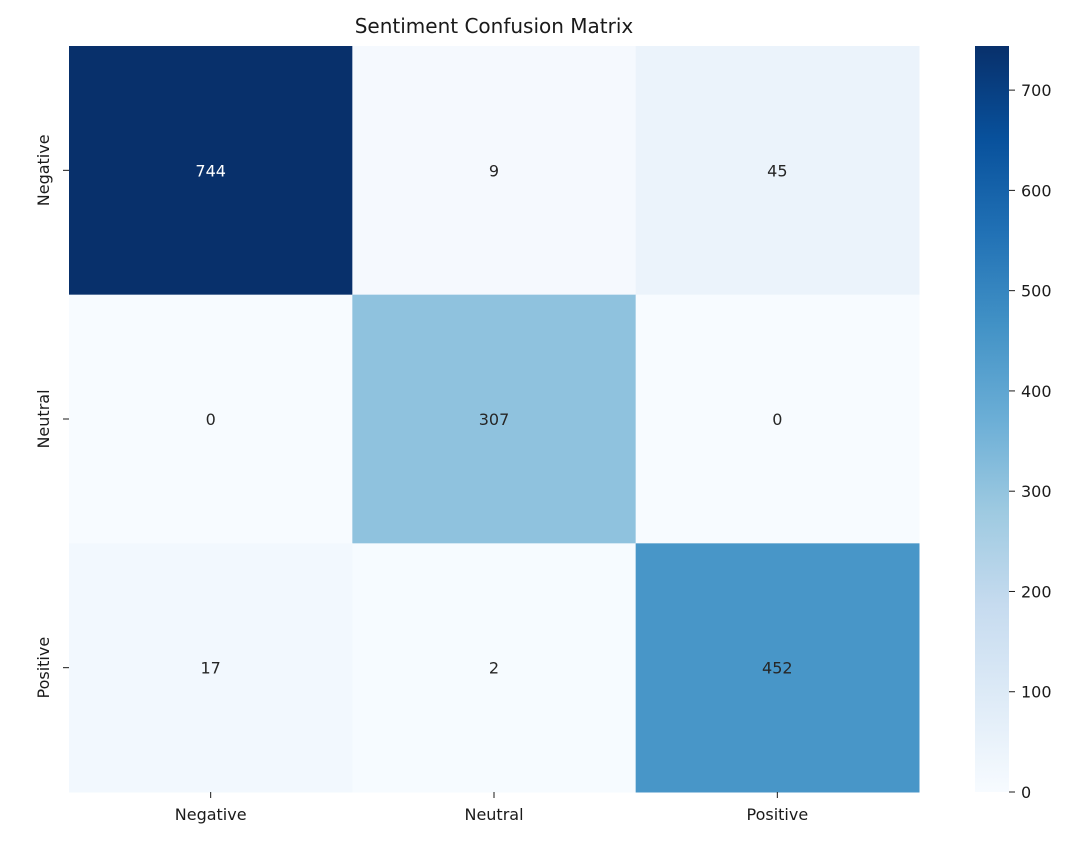 The image size is (1077, 841). I want to click on heatmap-cell-negative-neutral, so click(494, 171).